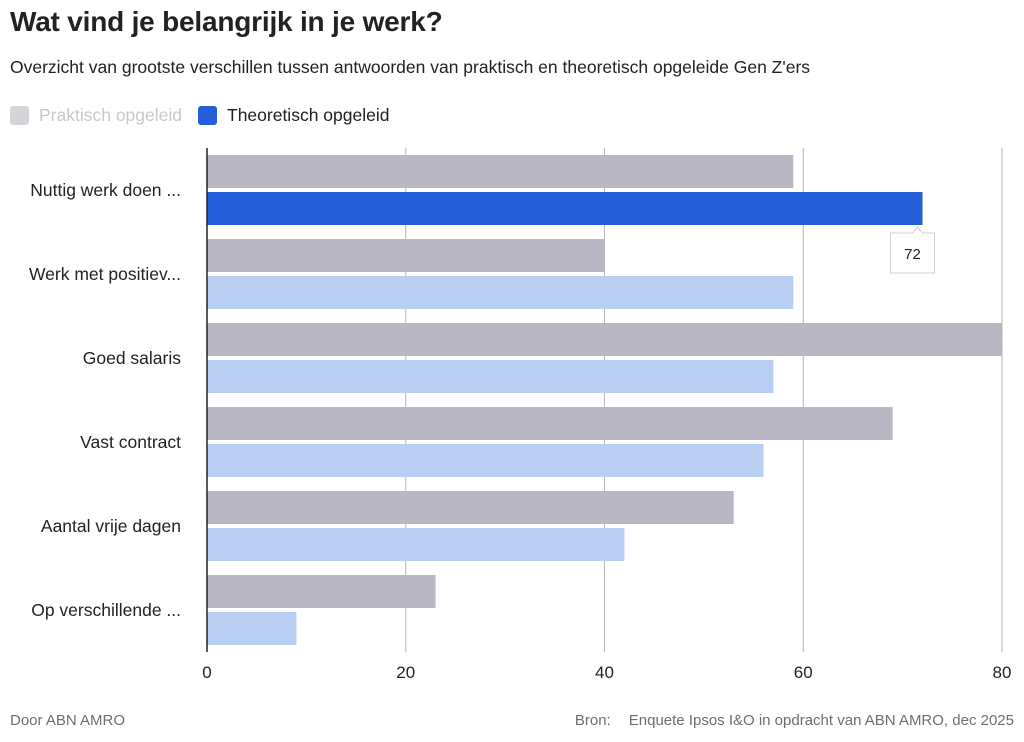 Image resolution: width=1024 pixels, height=742 pixels. Describe the element at coordinates (226, 21) in the screenshot. I see `chart-title: Wat vind je belangrijk in je werk?` at that location.